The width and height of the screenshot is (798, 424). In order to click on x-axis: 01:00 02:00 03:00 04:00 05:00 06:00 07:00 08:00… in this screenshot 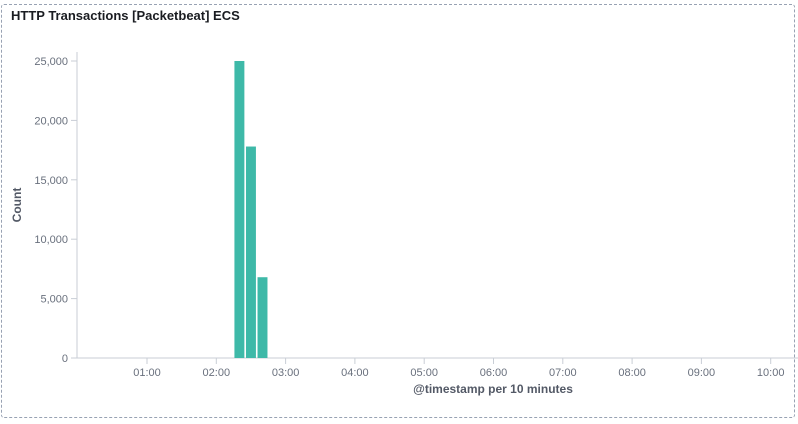, I will do `click(437, 368)`.